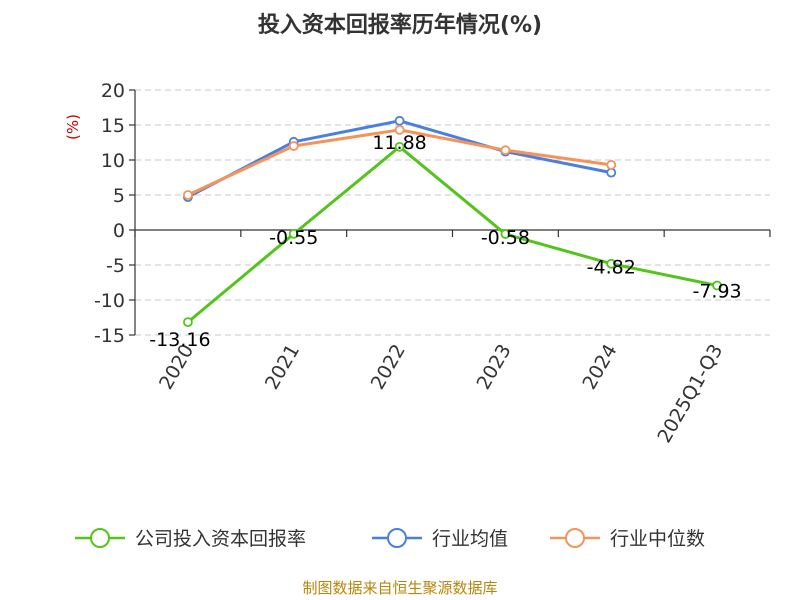  What do you see at coordinates (690, 394) in the screenshot?
I see `x-tick-label: 2025Q1-Q3` at bounding box center [690, 394].